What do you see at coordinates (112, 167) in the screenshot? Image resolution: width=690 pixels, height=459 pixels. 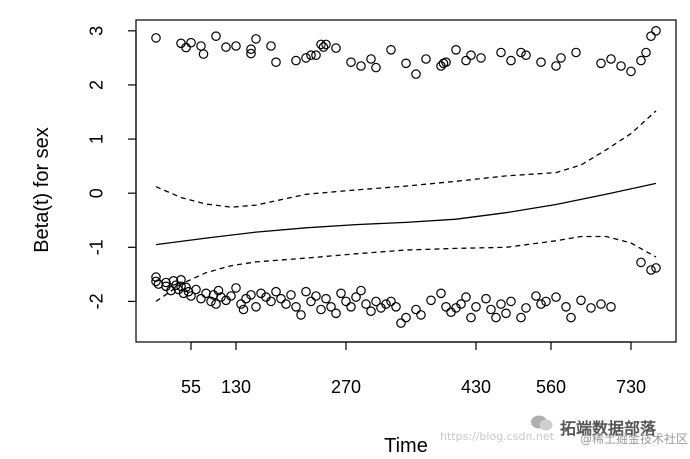 I see `y-axis: -2 -1 0 1 2 3` at bounding box center [112, 167].